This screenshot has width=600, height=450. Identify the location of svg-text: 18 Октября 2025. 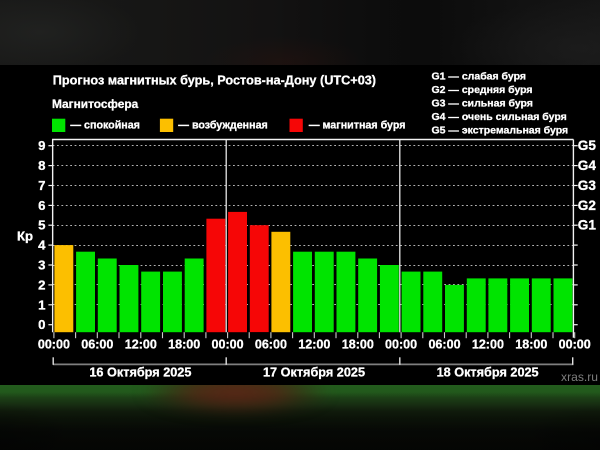
(488, 373).